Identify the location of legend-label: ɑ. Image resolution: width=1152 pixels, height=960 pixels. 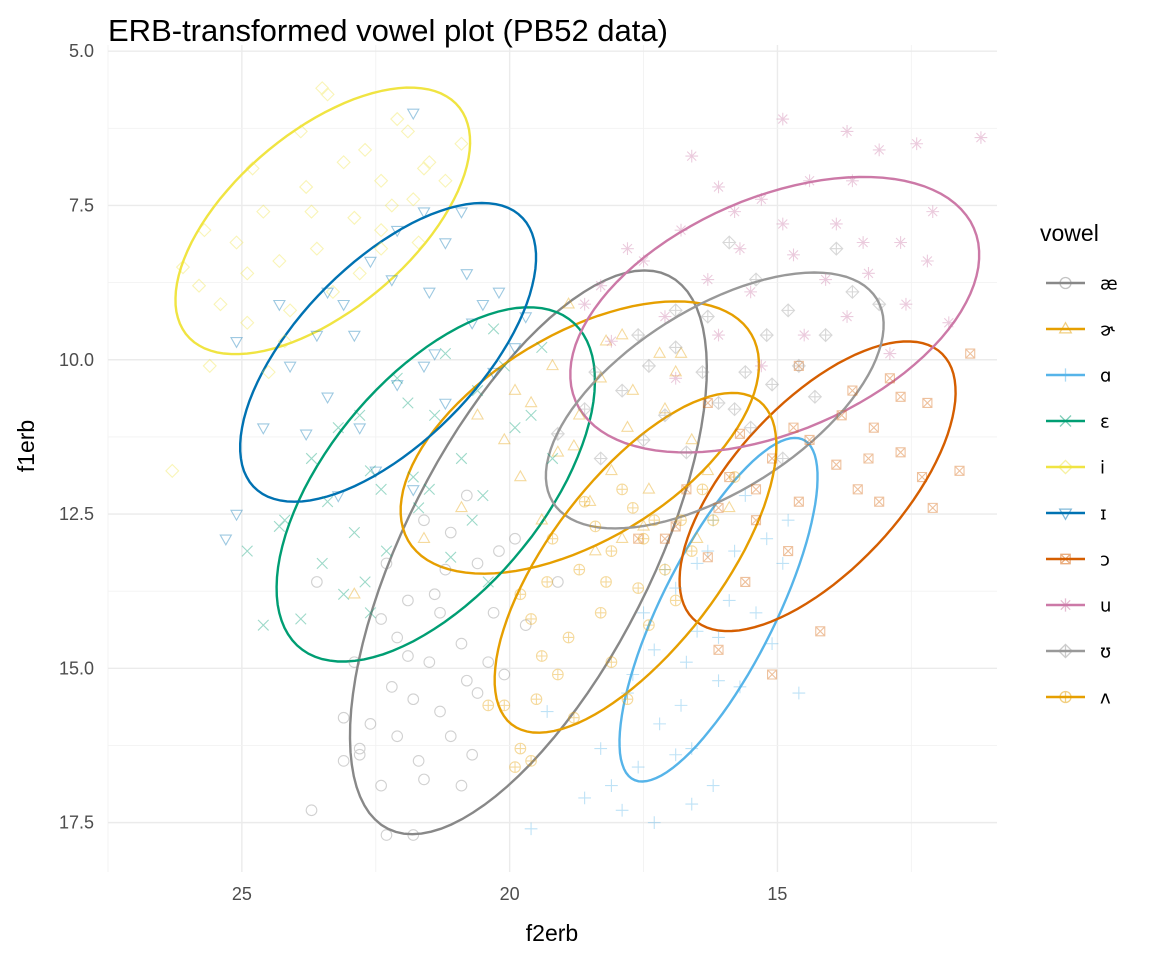
(1105, 376).